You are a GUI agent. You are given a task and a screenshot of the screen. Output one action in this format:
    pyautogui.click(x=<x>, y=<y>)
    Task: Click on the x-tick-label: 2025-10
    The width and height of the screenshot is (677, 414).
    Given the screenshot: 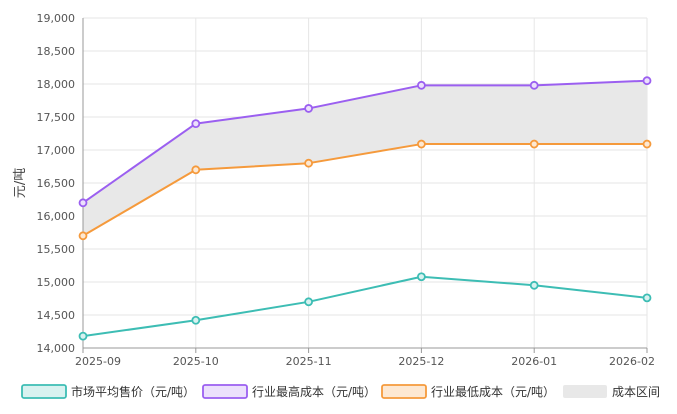 What is the action you would take?
    pyautogui.click(x=196, y=361)
    